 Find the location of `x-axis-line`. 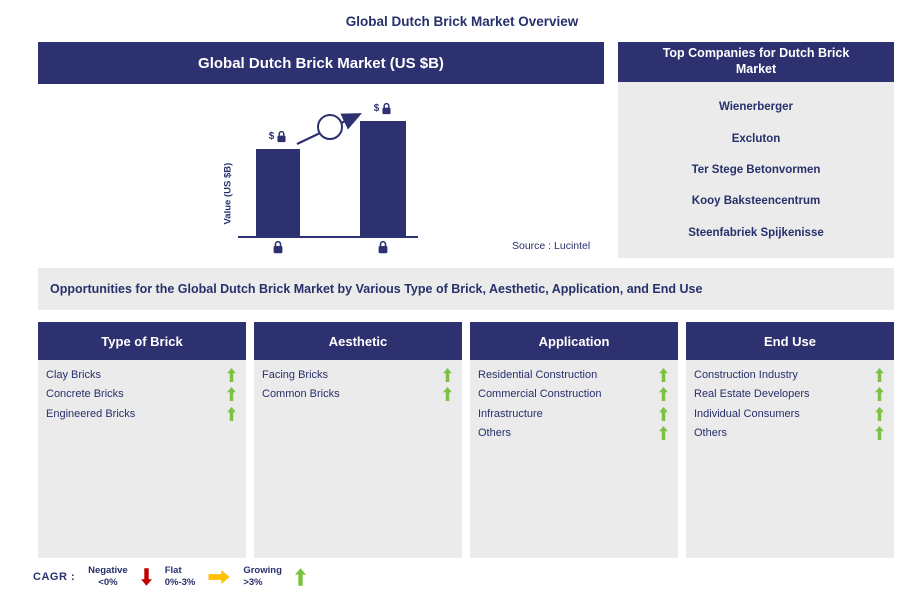

x-axis-line is located at coordinates (328, 237).